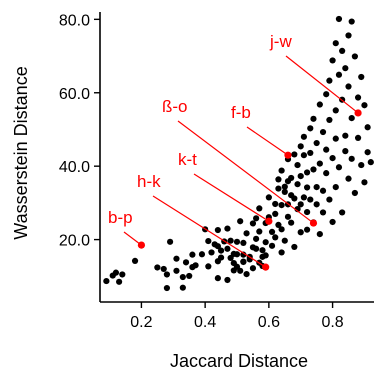  What do you see at coordinates (187, 159) in the screenshot?
I see `annotation-label: k-t` at bounding box center [187, 159].